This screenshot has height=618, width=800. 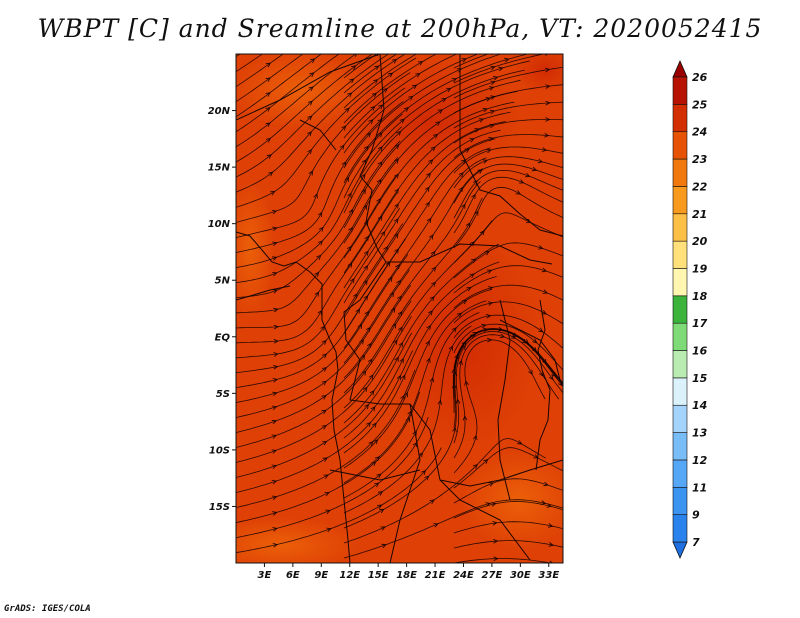 What do you see at coordinates (680, 69) in the screenshot?
I see `colorbar-max-arrow` at bounding box center [680, 69].